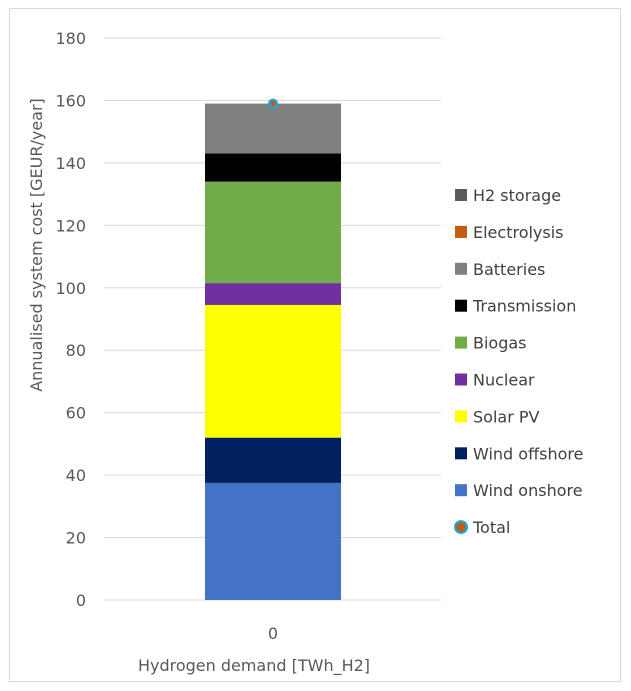 This screenshot has height=691, width=631. Describe the element at coordinates (76, 475) in the screenshot. I see `y-tick-label: 40` at that location.